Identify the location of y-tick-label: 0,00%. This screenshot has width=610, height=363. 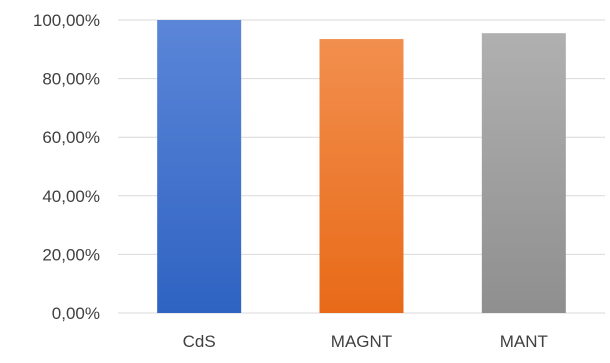
(76, 313).